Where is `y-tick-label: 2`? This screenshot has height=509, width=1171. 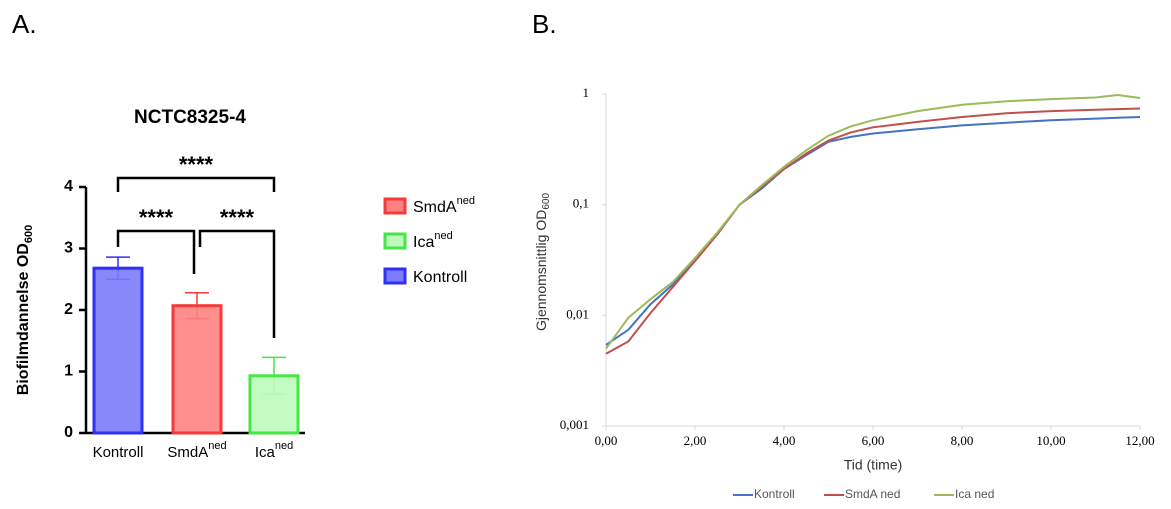 y-tick-label: 2 is located at coordinates (68, 309).